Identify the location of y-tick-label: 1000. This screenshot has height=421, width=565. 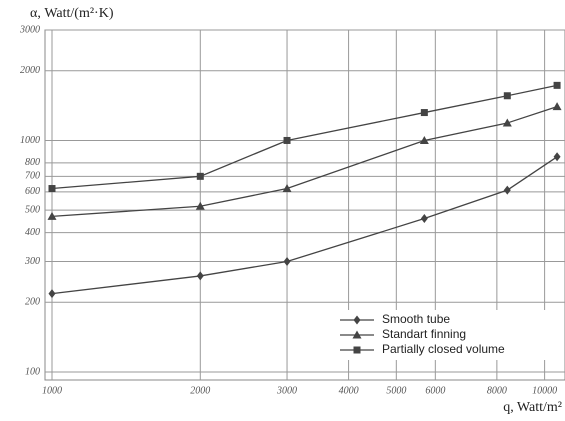
(30, 140).